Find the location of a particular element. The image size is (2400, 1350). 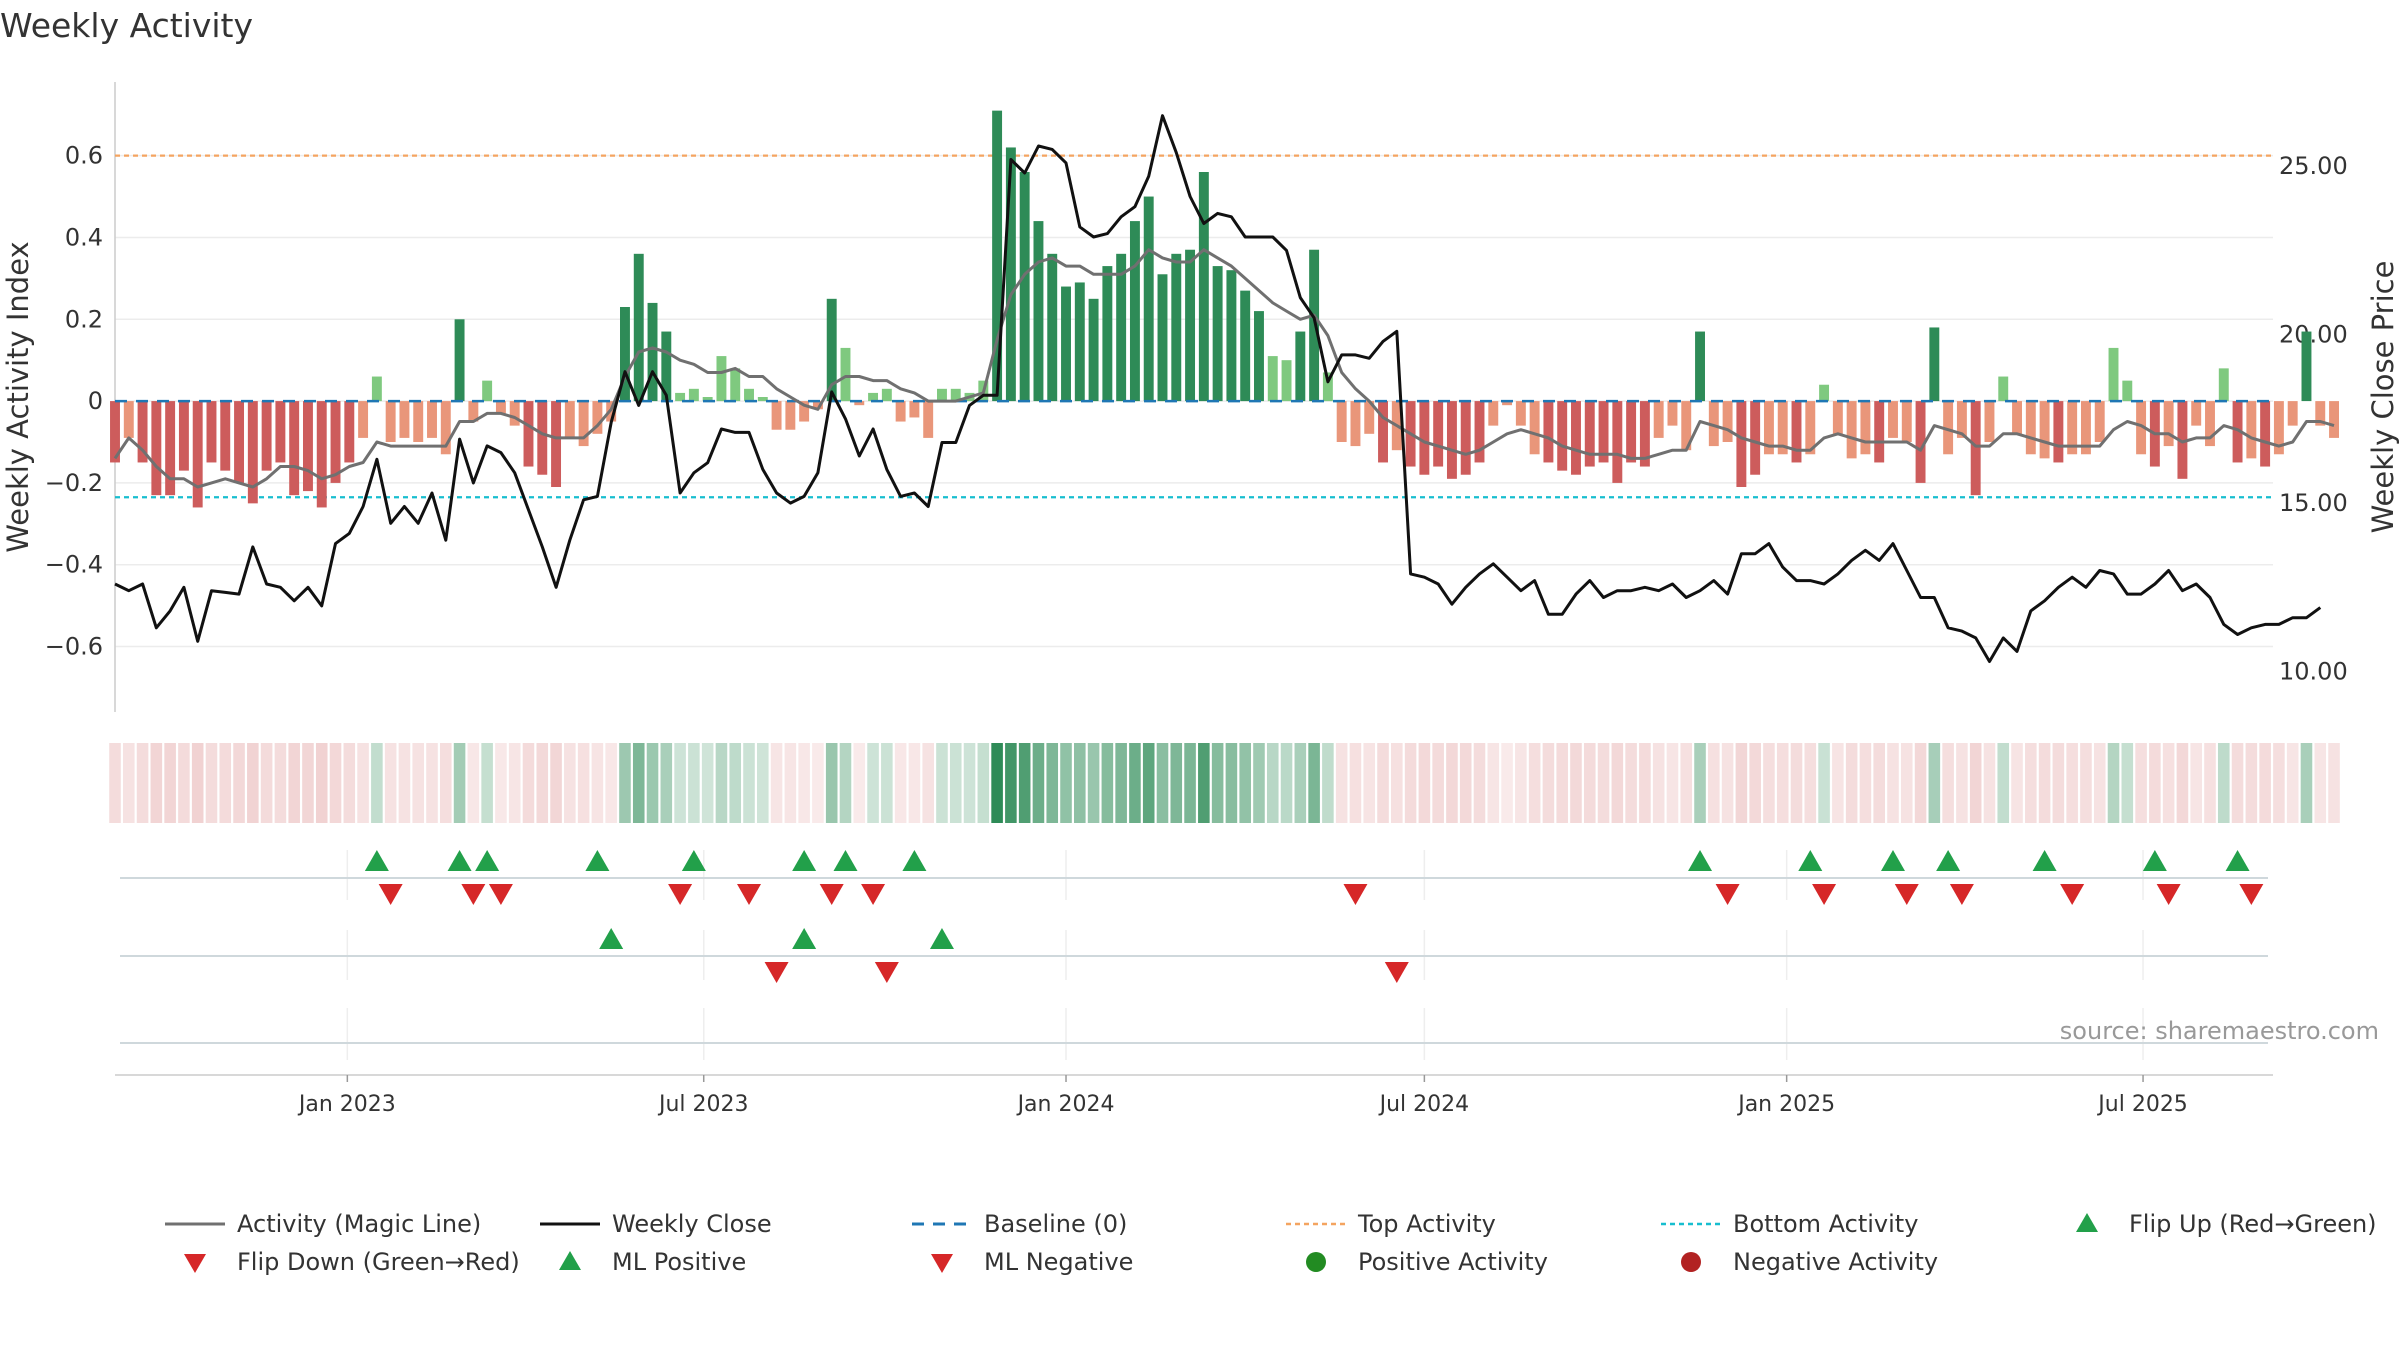

legend-item: Bottom Activity is located at coordinates (1789, 1224).